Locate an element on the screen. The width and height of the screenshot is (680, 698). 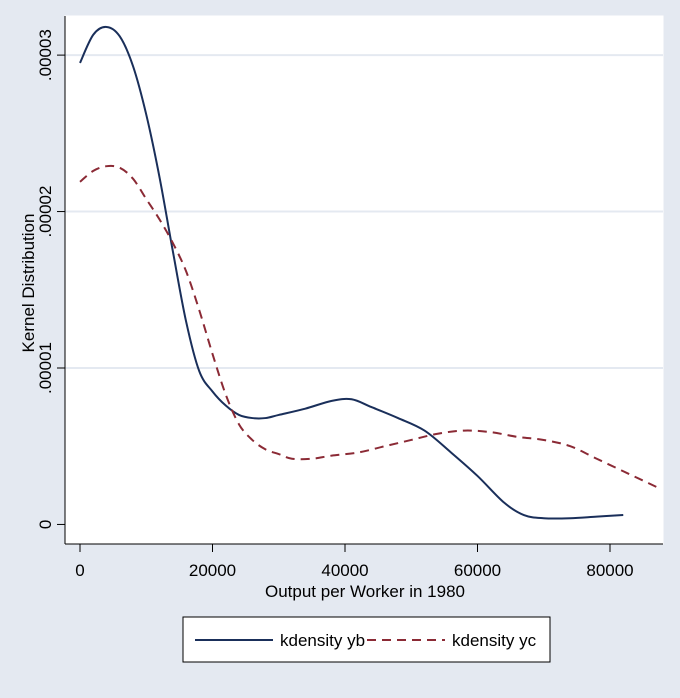
legend-label-kdensity-yc: kdensity yc is located at coordinates (494, 640).